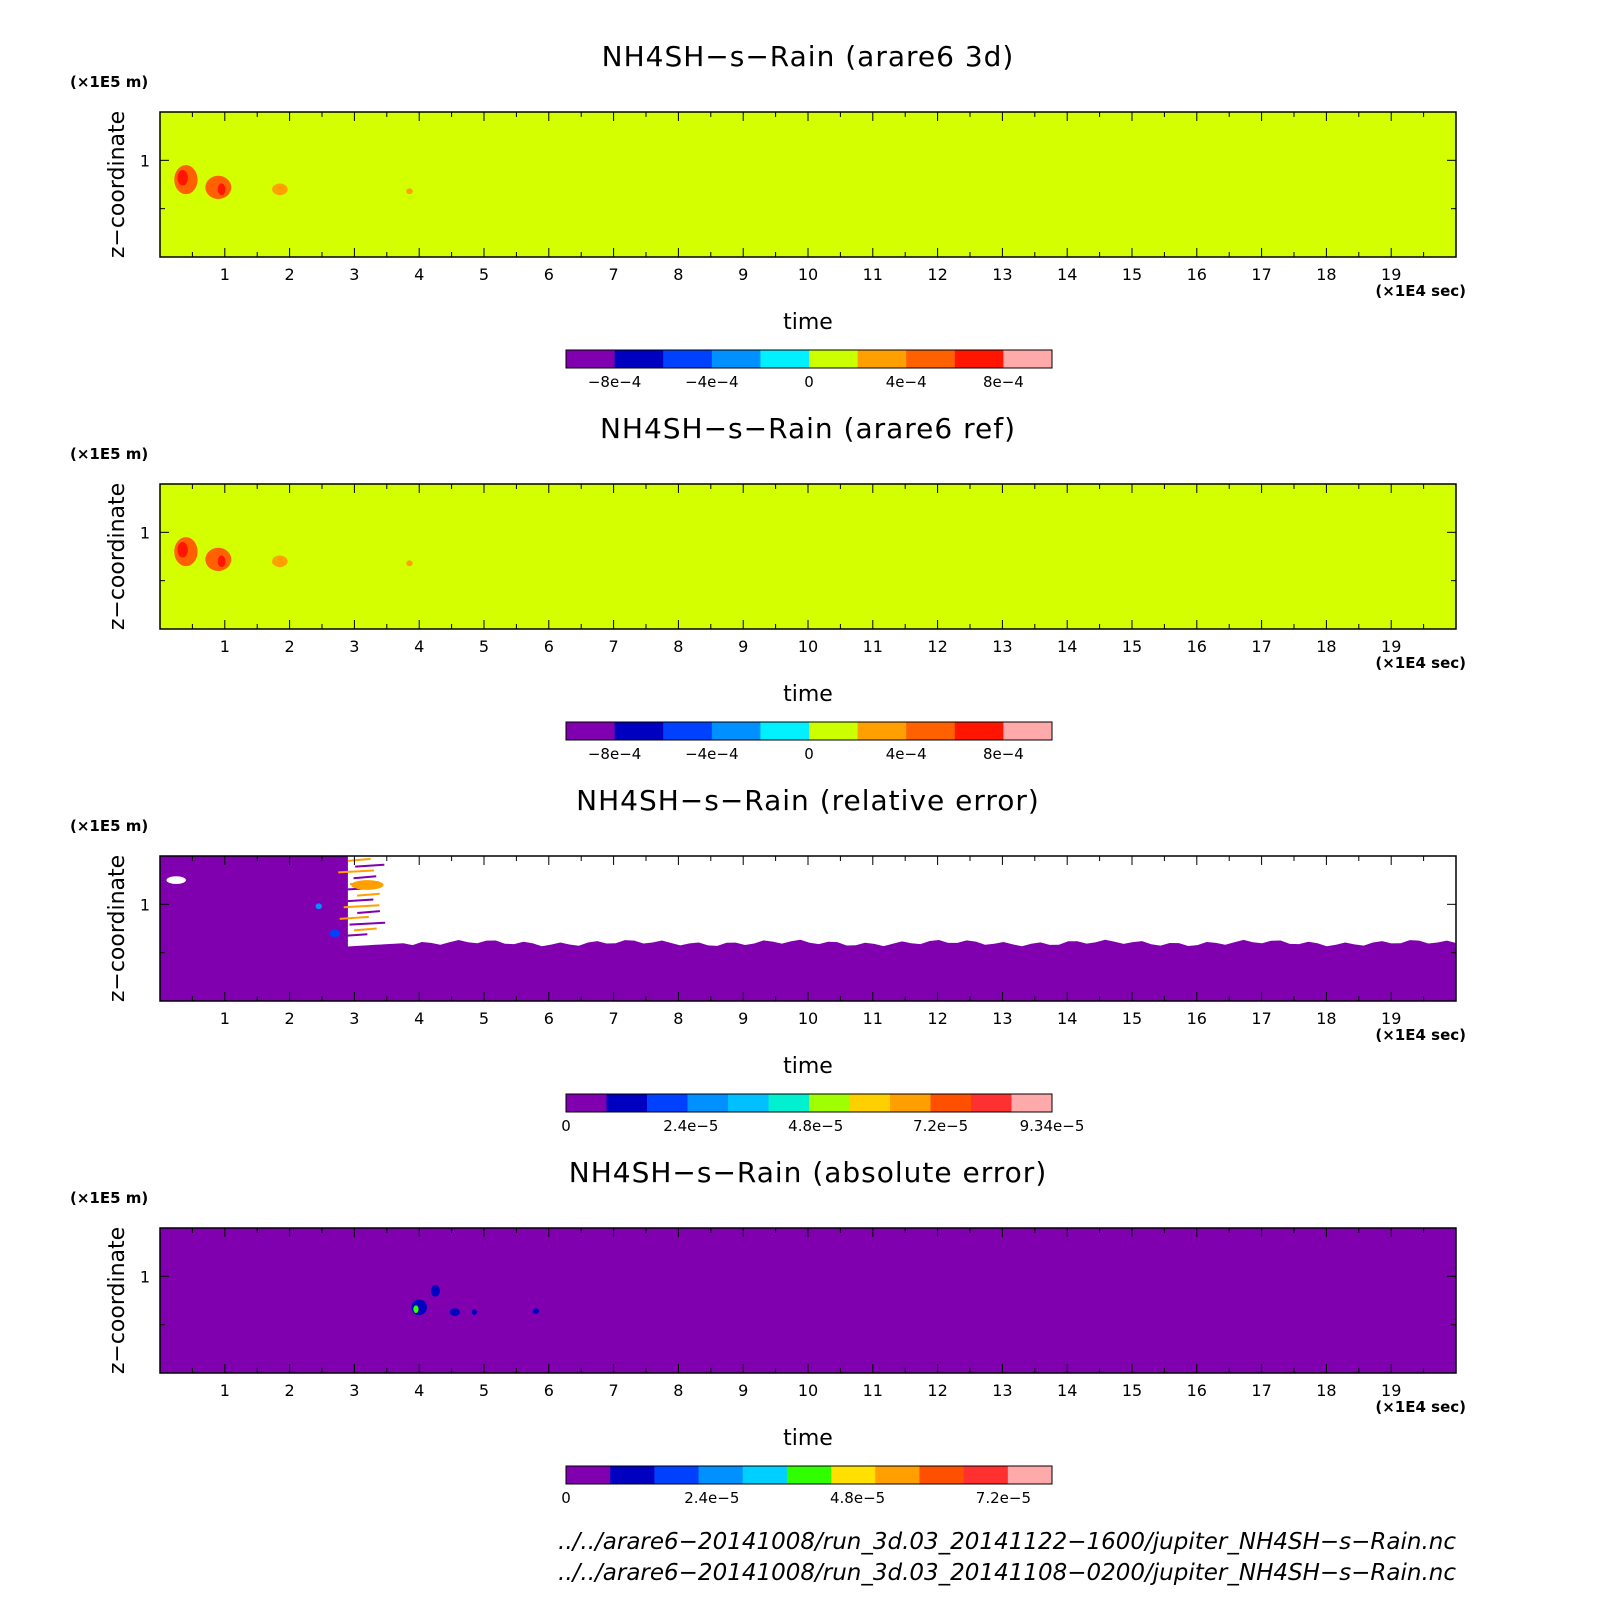  I want to click on undefined-region, so click(901, 901).